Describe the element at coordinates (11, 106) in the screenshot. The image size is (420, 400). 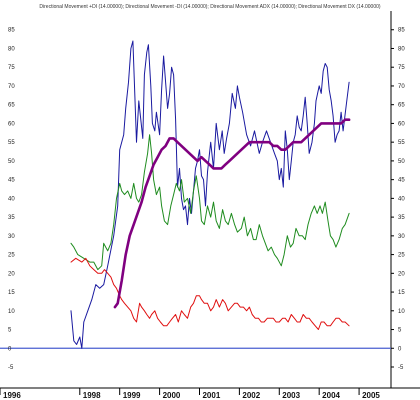
I see `y-tick-label-left: 65` at that location.